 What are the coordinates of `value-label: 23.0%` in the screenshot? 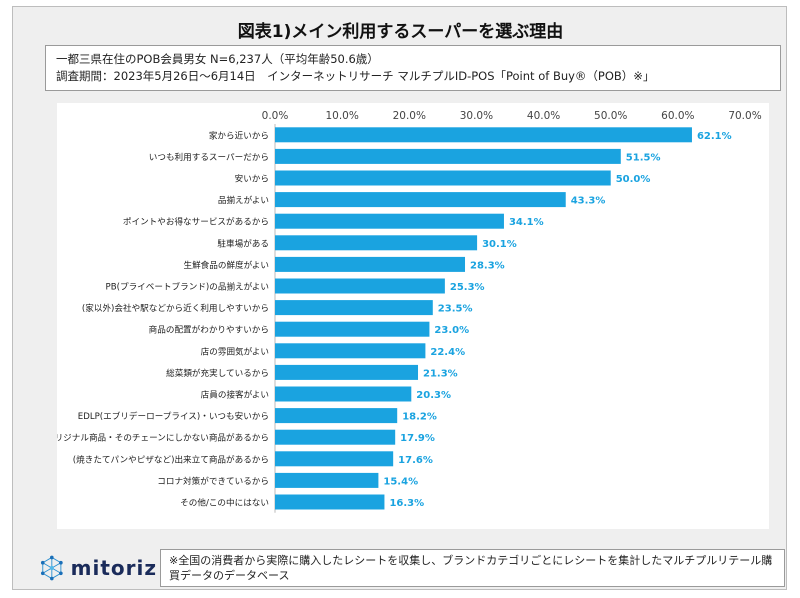 It's located at (451, 330).